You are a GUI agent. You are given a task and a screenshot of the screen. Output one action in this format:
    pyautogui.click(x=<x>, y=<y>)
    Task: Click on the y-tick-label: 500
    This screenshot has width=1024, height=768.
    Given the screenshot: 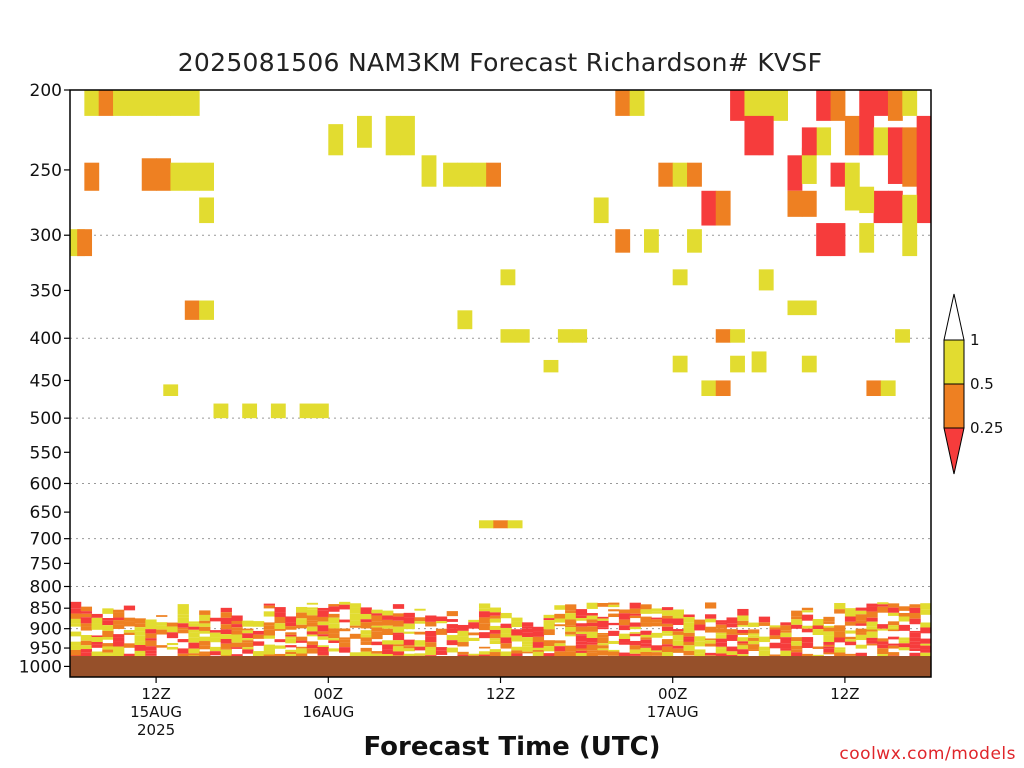 What is the action you would take?
    pyautogui.click(x=46, y=419)
    